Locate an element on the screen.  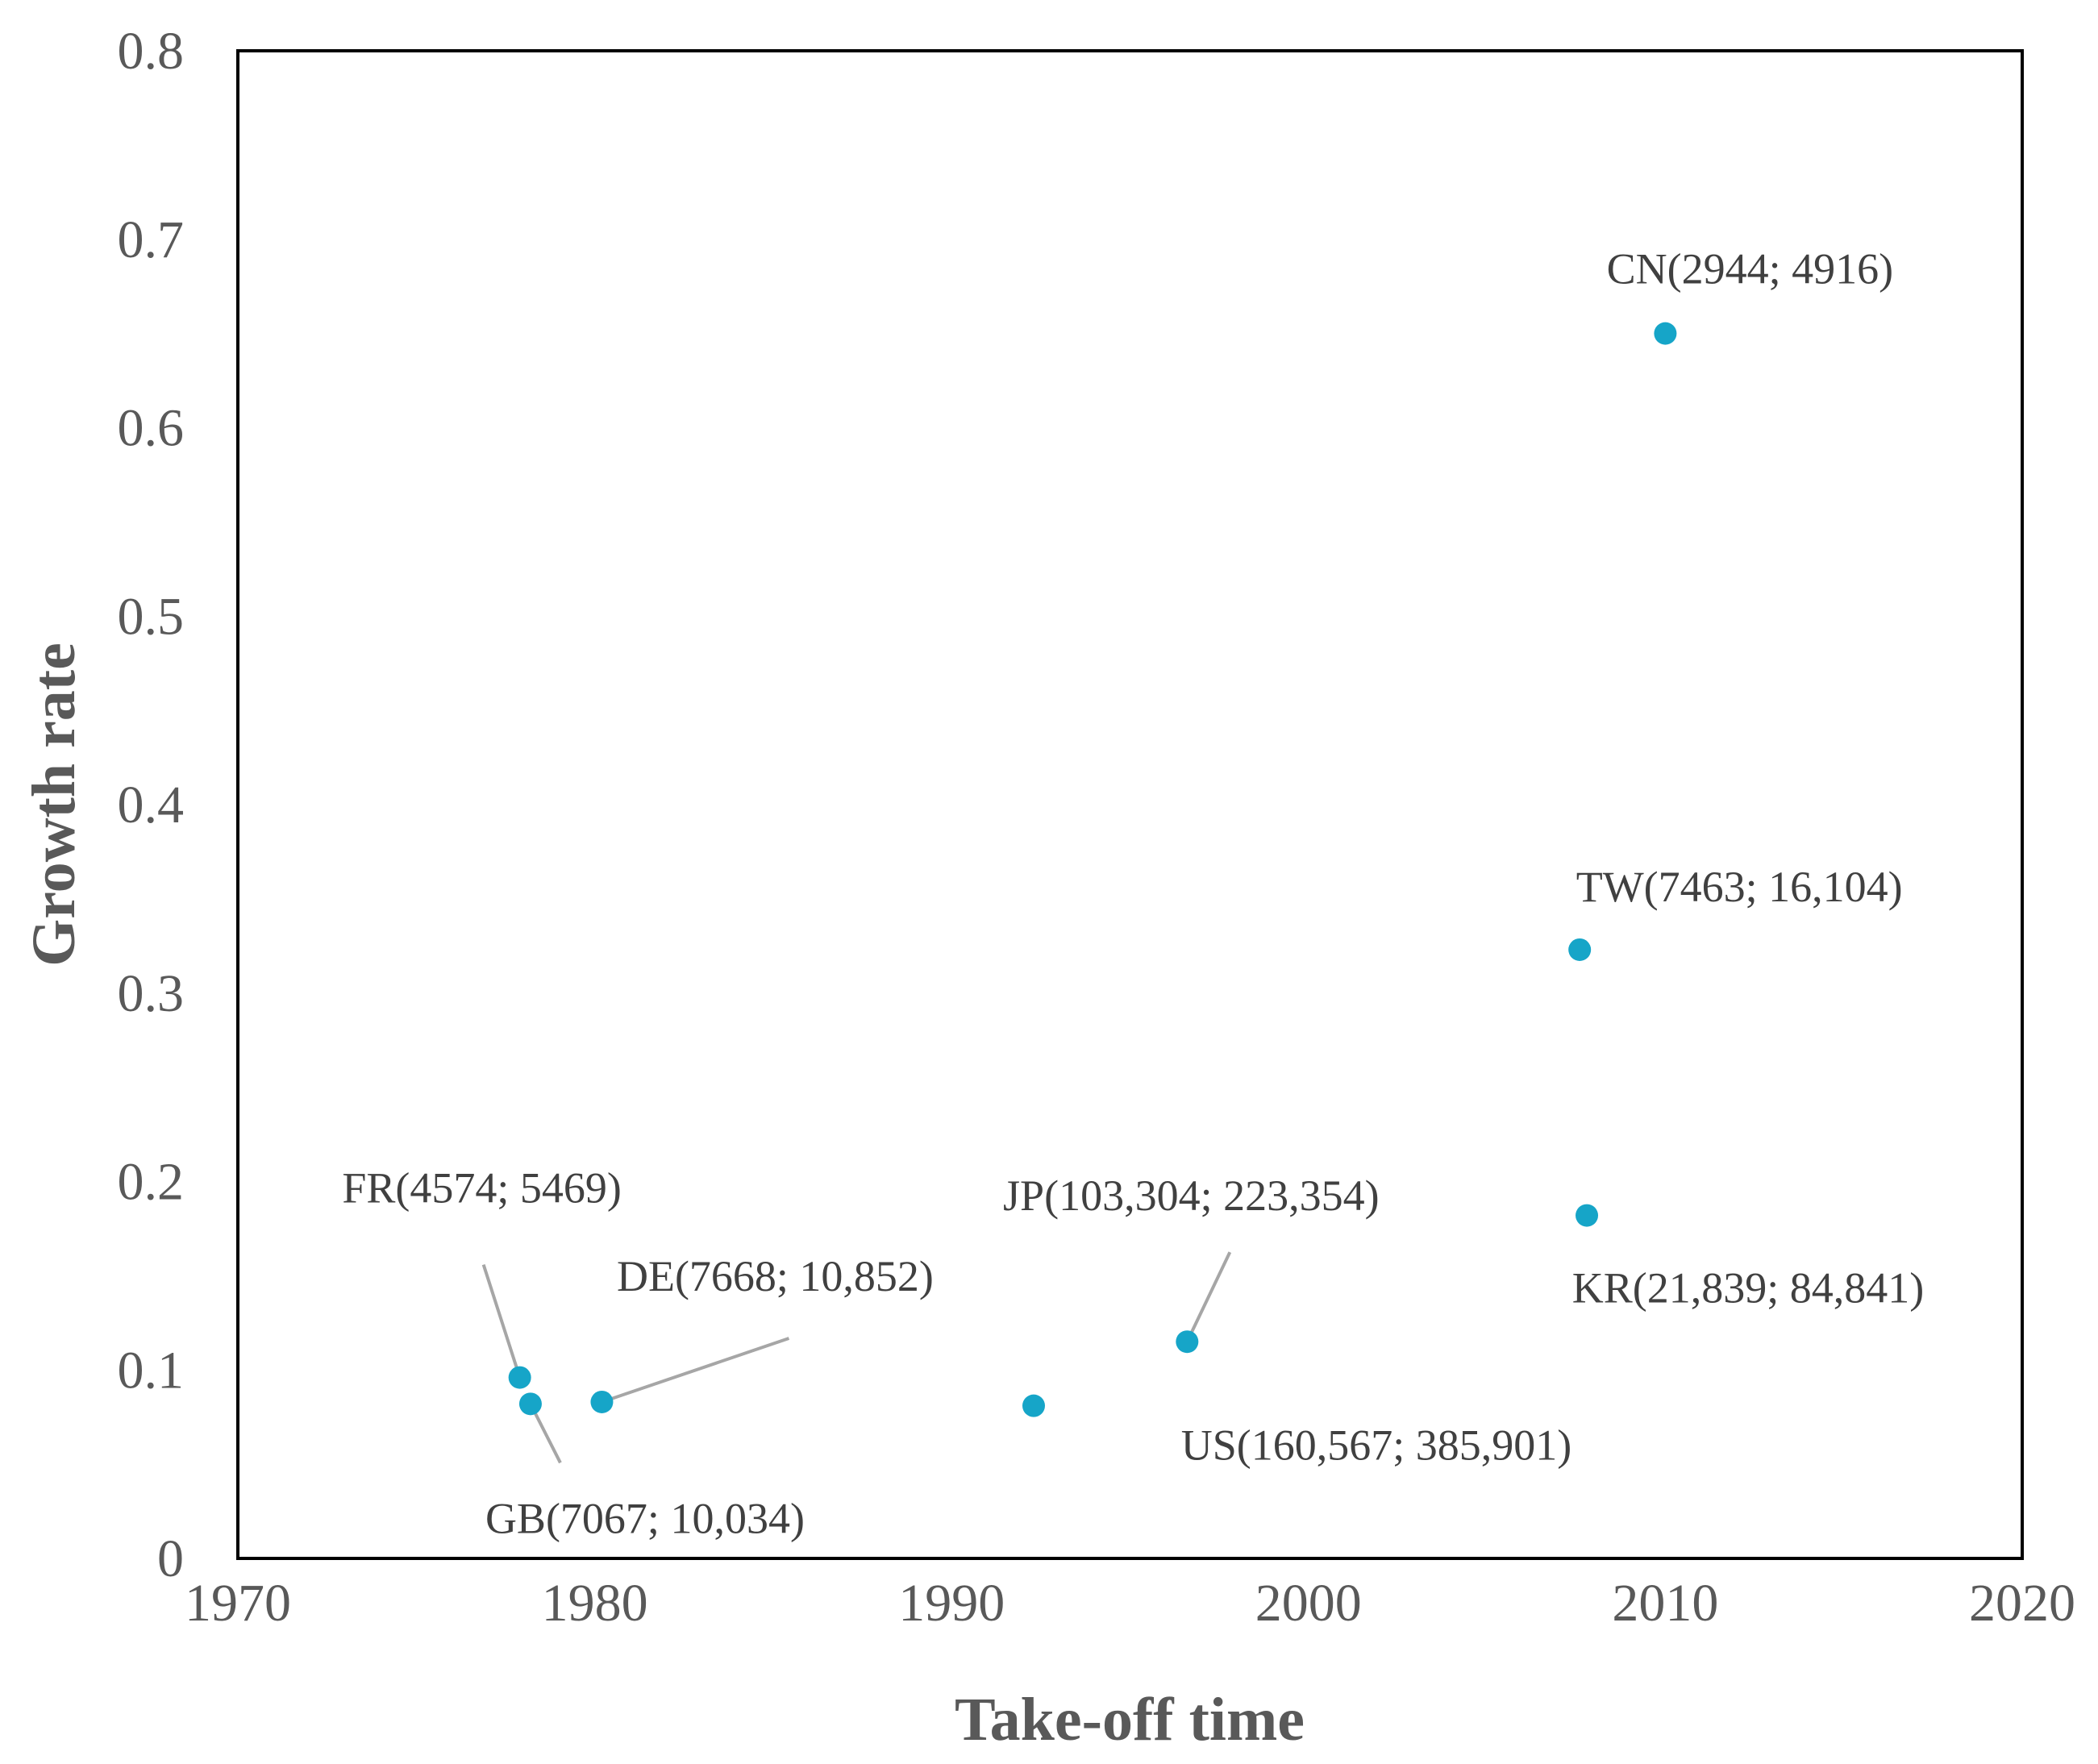
data-label-jp: JP(103,304; 223,354) is located at coordinates (1191, 1195).